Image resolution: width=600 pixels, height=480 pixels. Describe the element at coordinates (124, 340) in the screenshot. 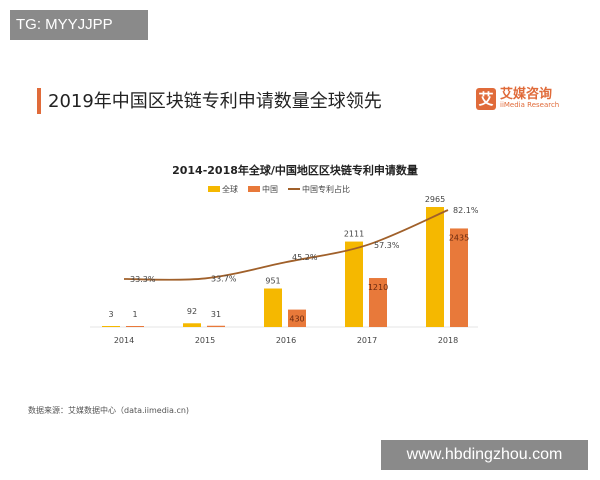

I see `x-tick-label: 2014` at that location.